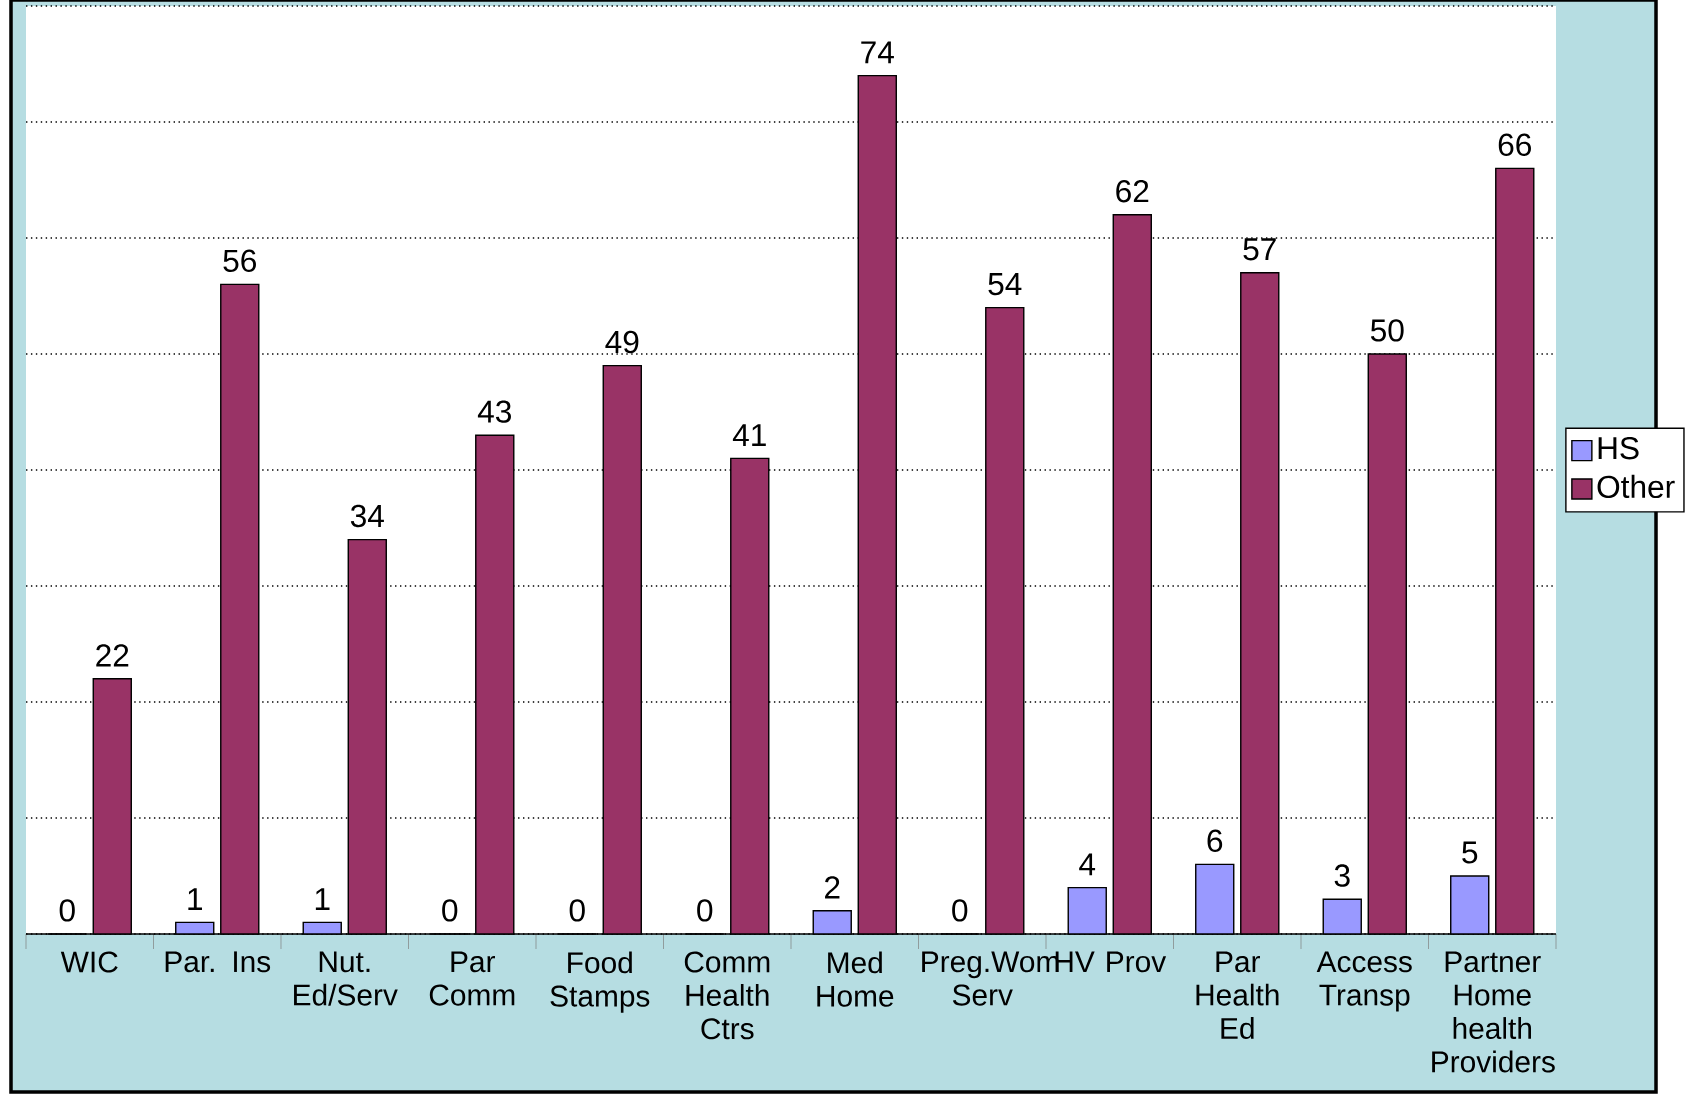 This screenshot has width=1697, height=1096. I want to click on x-tick-label: Partner Home health Providers, so click(1493, 1012).